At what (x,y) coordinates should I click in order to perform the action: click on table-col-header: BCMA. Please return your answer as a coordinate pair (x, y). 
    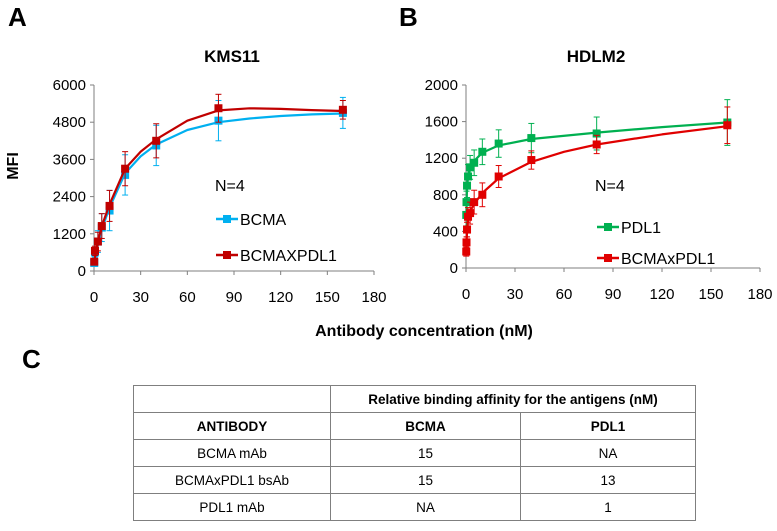
    Looking at the image, I should click on (425, 426).